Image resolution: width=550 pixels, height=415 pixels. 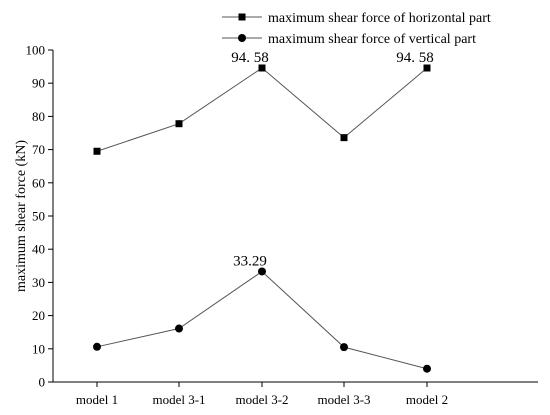 I want to click on y-tick-label: 20, so click(x=38, y=315).